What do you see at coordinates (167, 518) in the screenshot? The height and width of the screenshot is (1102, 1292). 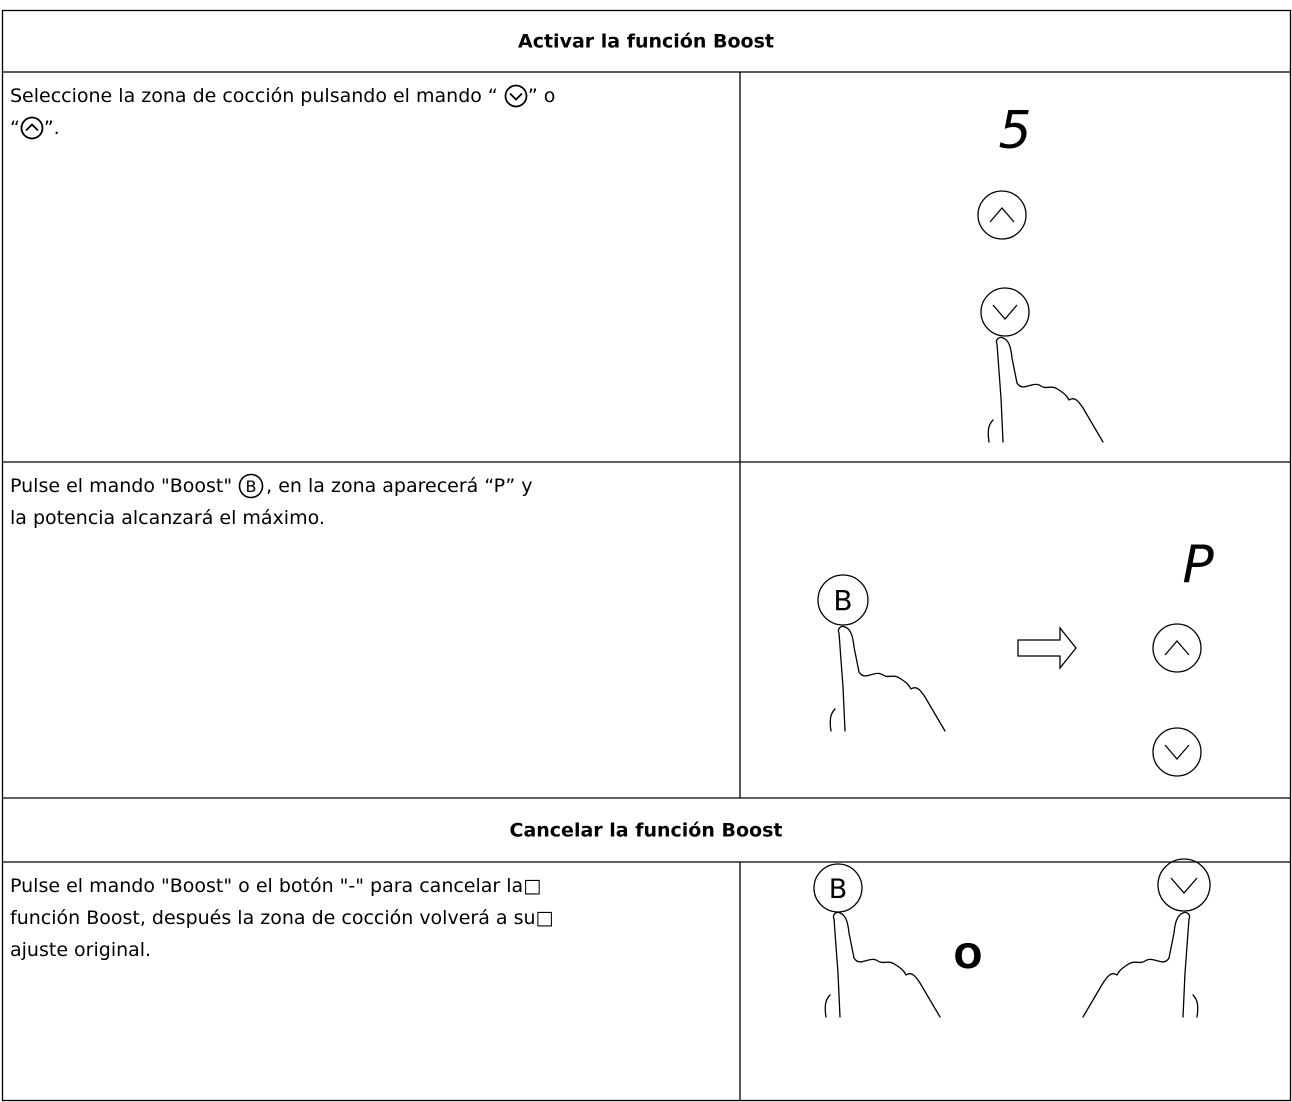 I see `text: la potencia alcanzará el máximo.` at bounding box center [167, 518].